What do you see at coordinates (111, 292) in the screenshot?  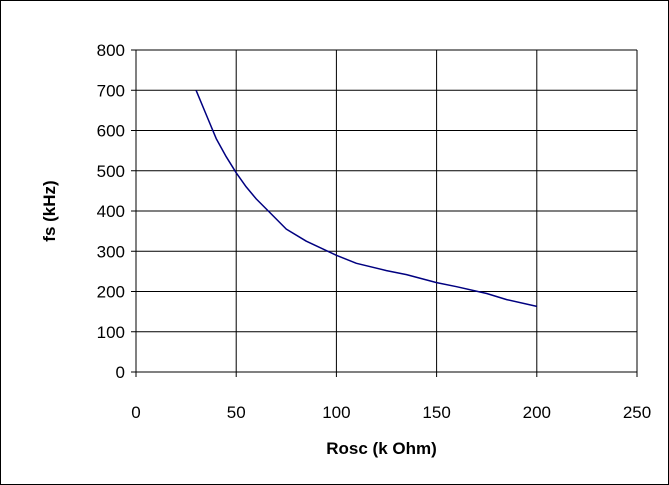 I see `y-tick-label: 200` at bounding box center [111, 292].